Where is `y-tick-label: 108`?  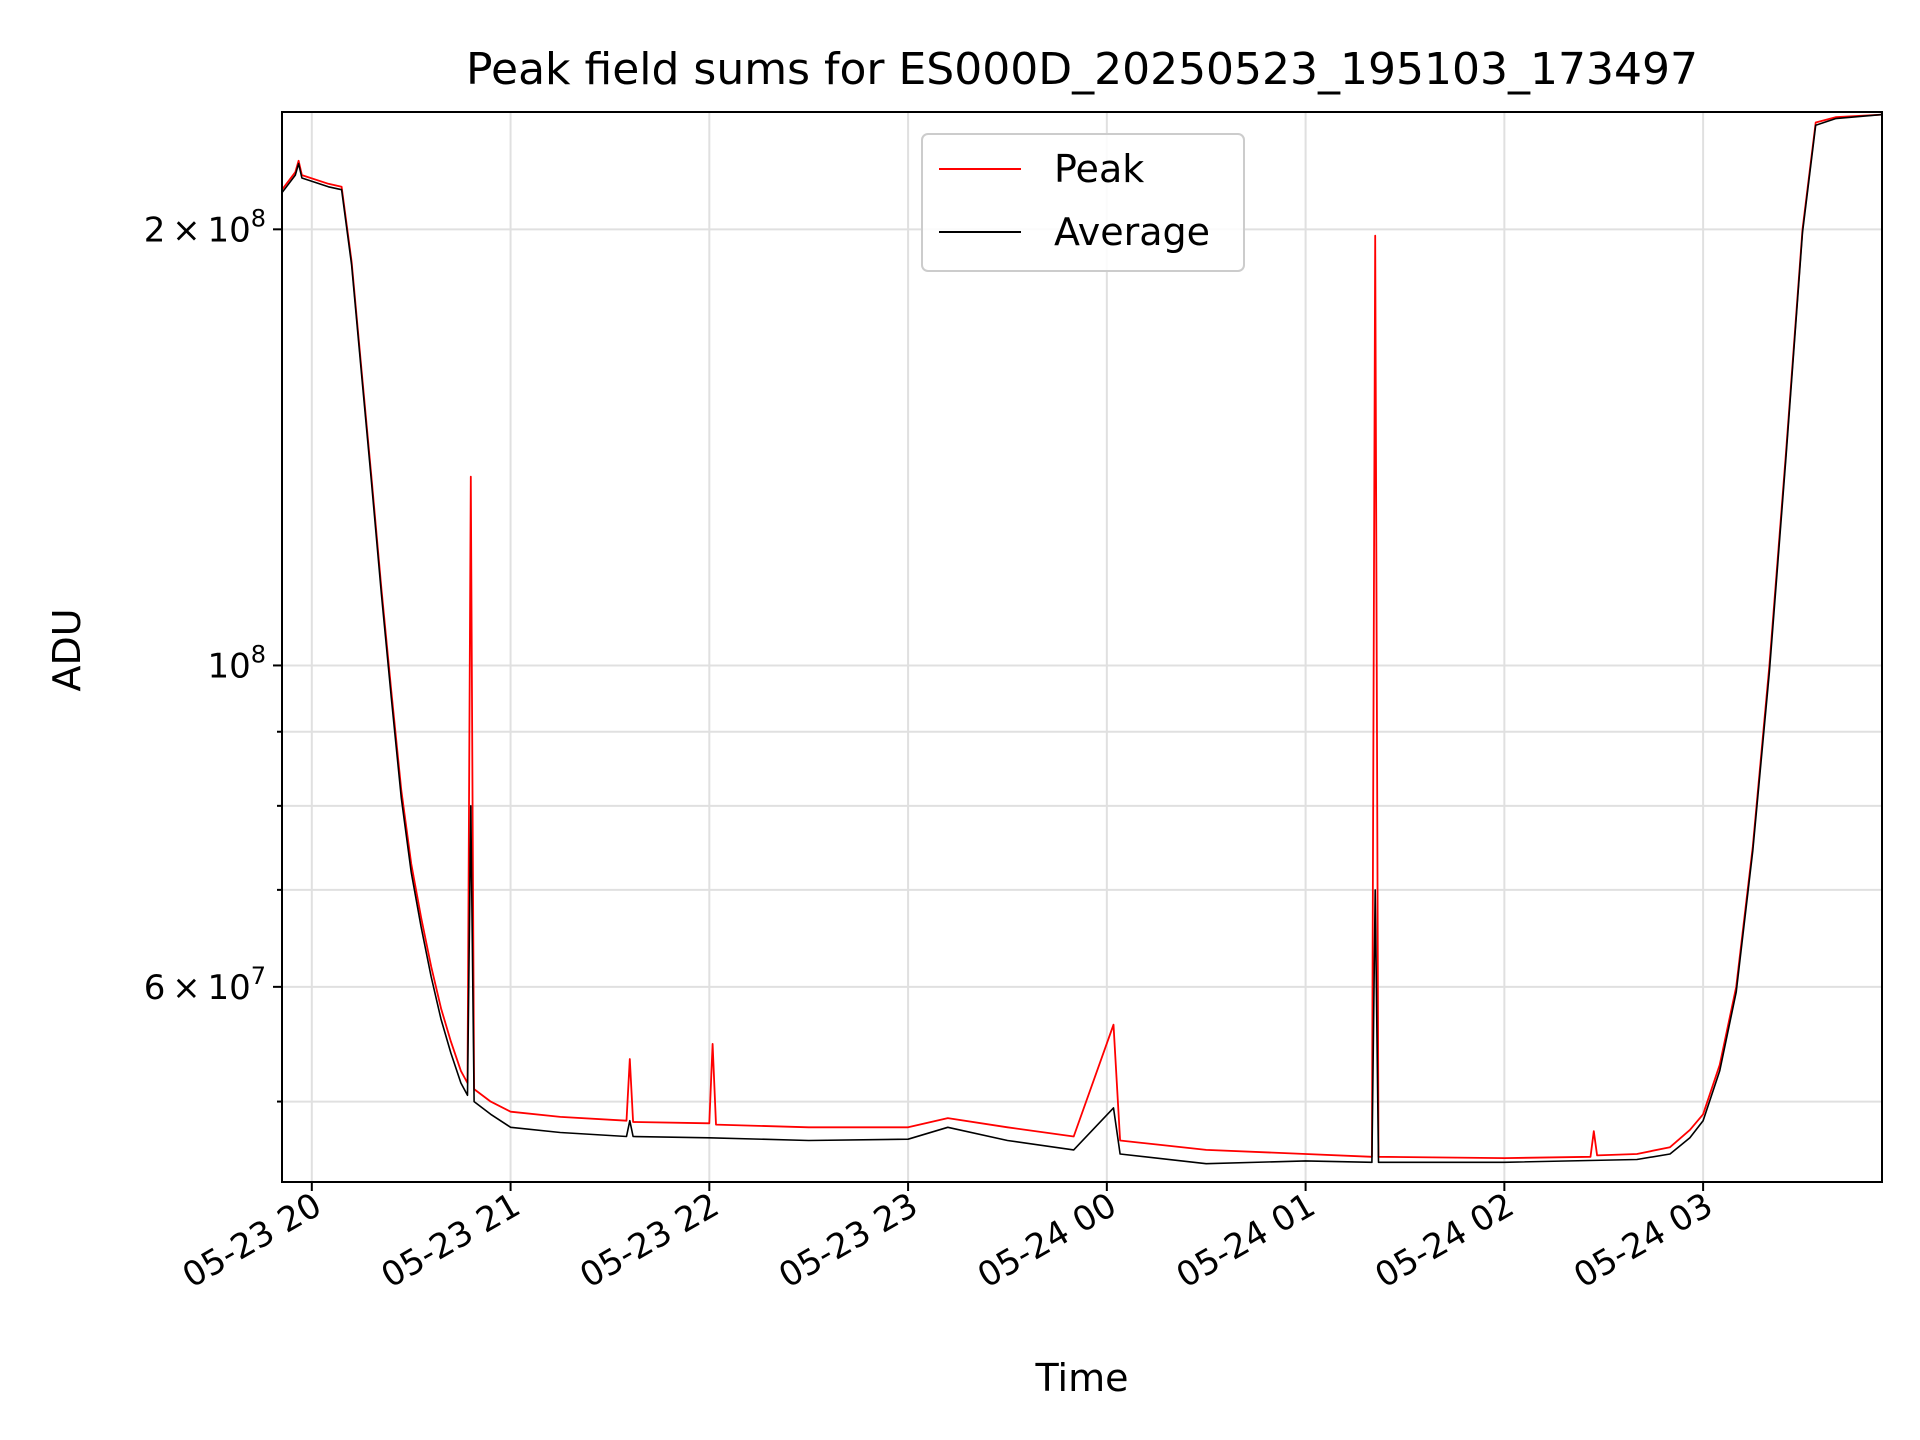 y-tick-label: 108 is located at coordinates (236, 663).